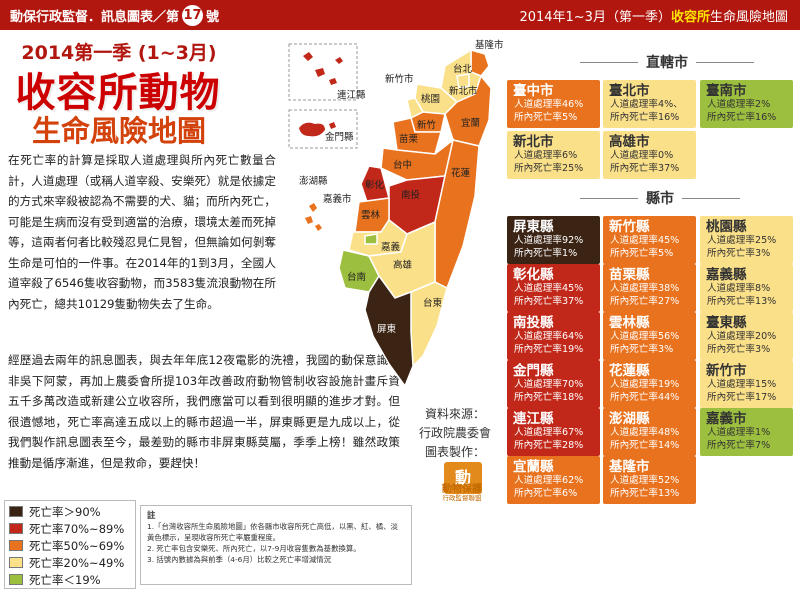 This screenshot has height=590, width=800. Describe the element at coordinates (549, 384) in the screenshot. I see `card-euthanasia-rate: 人道處理率70%` at that location.